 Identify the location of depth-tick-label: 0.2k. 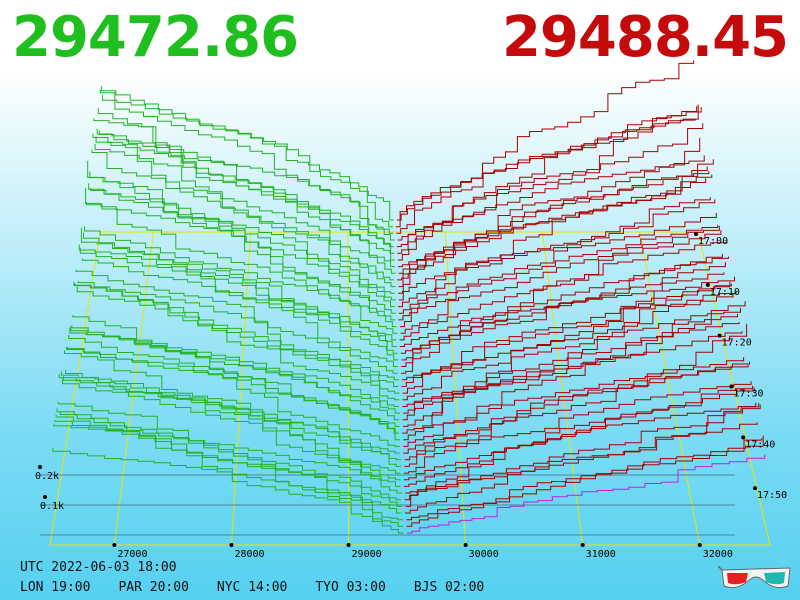
(47, 476).